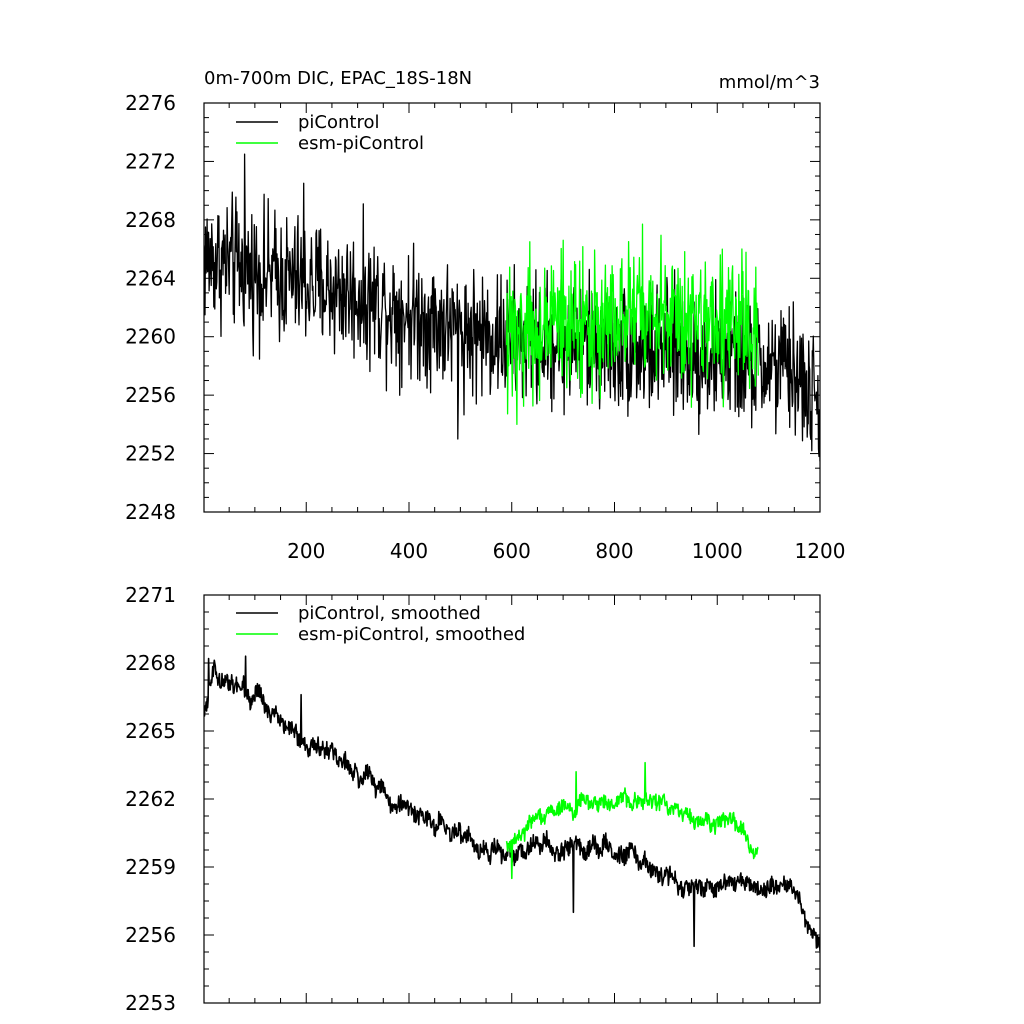 This screenshot has height=1024, width=1024. What do you see at coordinates (150, 454) in the screenshot?
I see `y-tick-label: 2252` at bounding box center [150, 454].